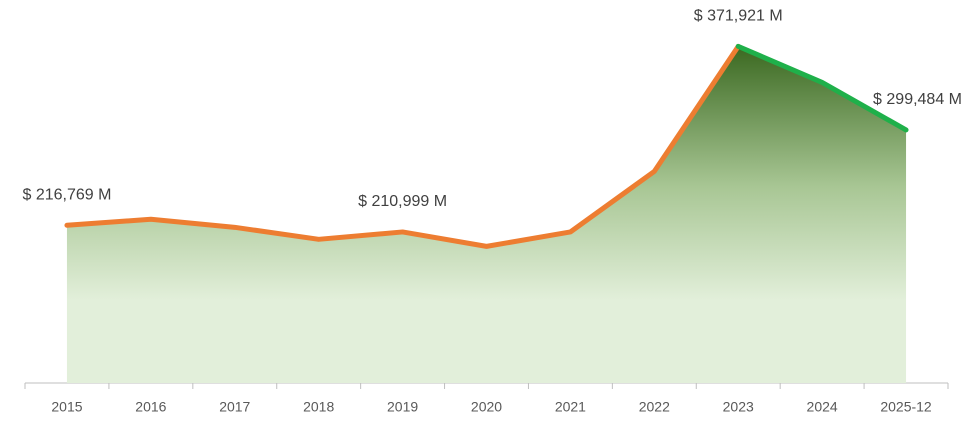  I want to click on x-tick-label: 2019, so click(402, 407).